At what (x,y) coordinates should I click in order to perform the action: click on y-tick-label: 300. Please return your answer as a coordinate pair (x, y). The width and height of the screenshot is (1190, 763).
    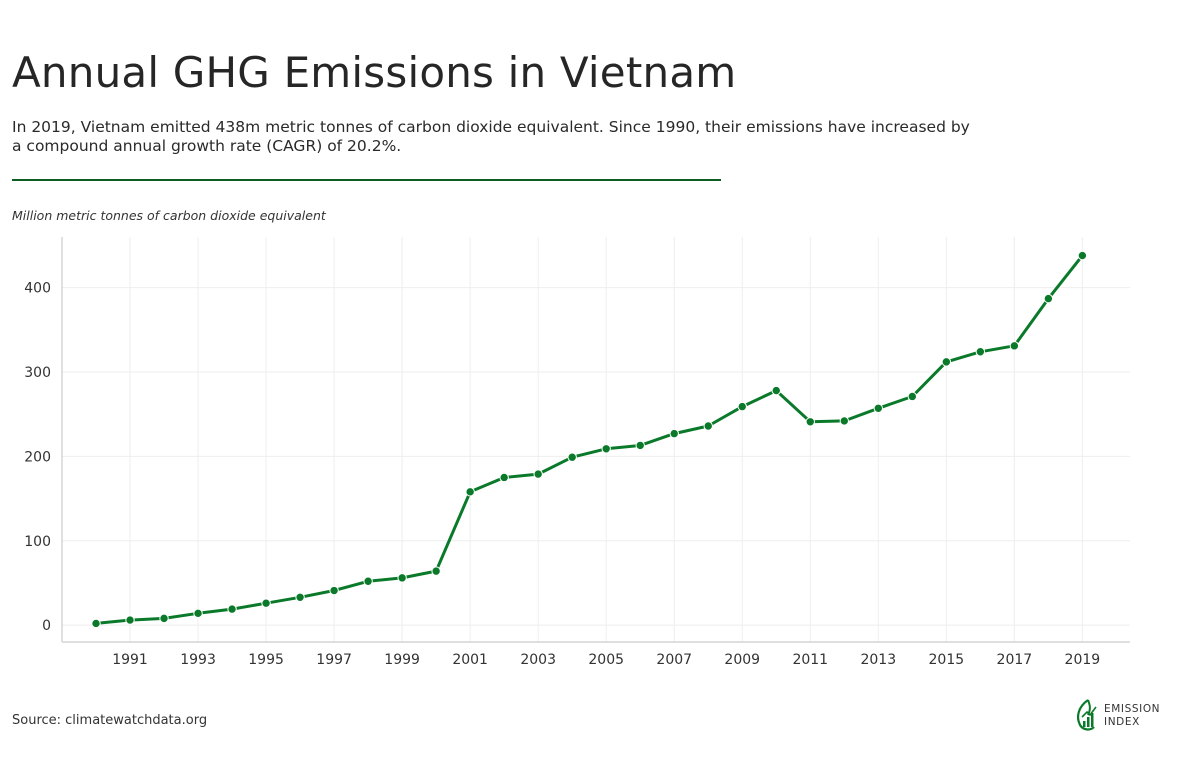
    Looking at the image, I should click on (37, 373).